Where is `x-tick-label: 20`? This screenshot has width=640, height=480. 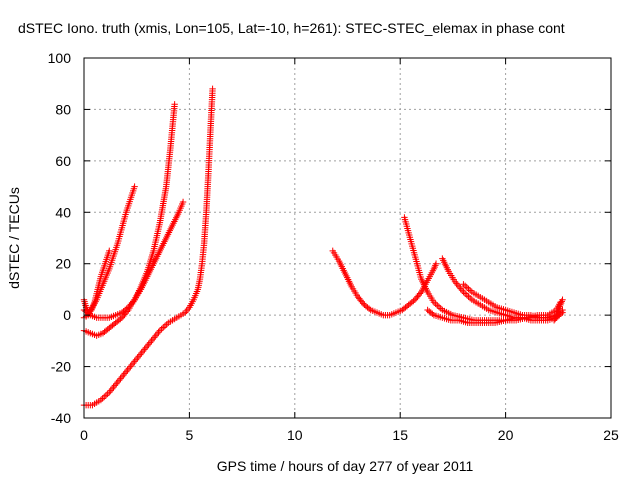
x-tick-label: 20 is located at coordinates (506, 435).